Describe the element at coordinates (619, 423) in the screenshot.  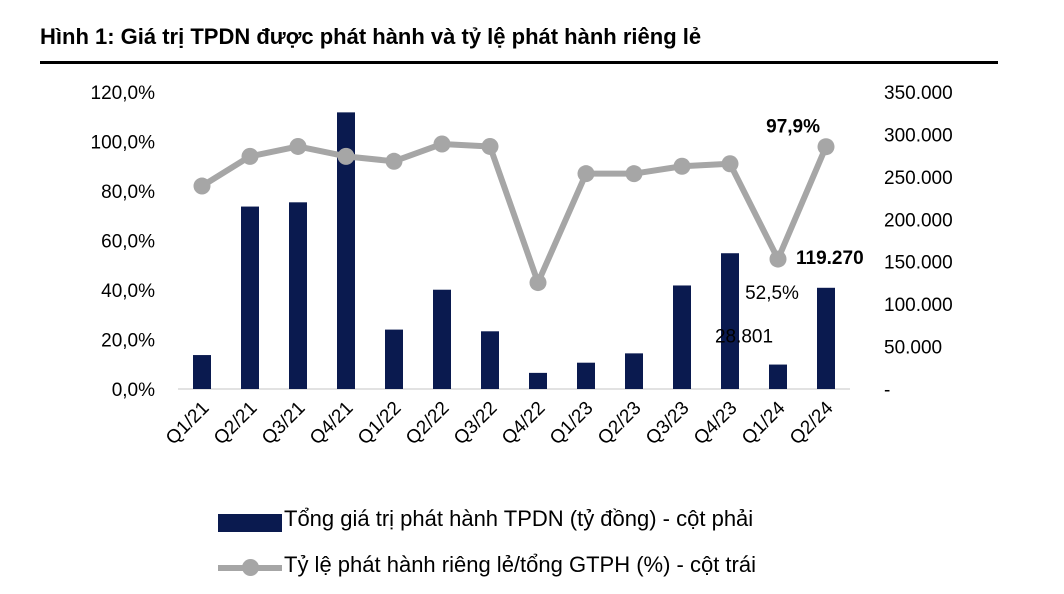
I see `category-label: Q2/23` at that location.